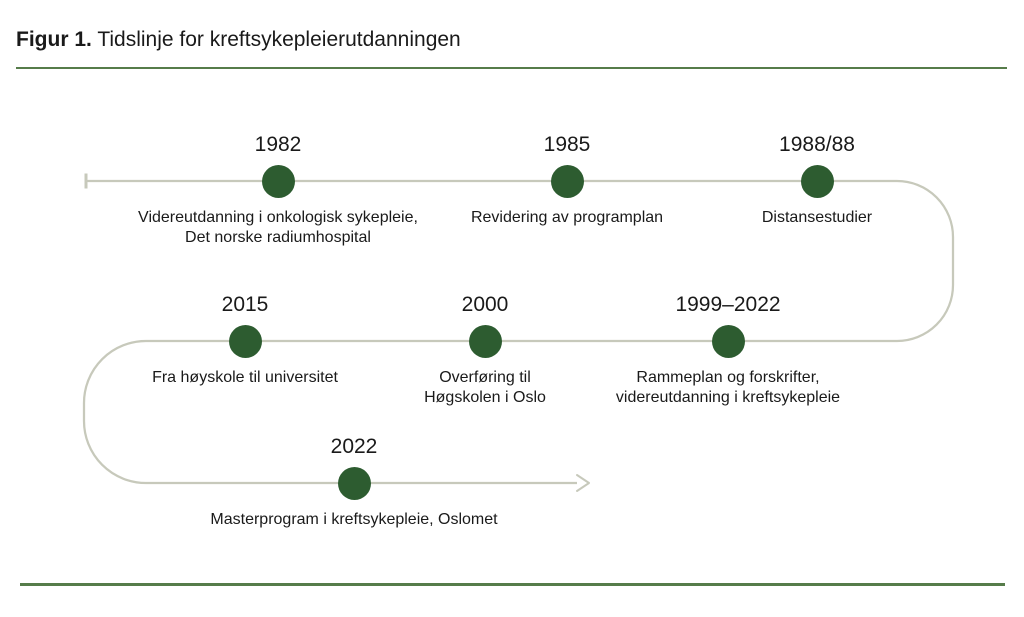  Describe the element at coordinates (485, 387) in the screenshot. I see `event-label: Overføring til Høgskolen i Oslo` at that location.